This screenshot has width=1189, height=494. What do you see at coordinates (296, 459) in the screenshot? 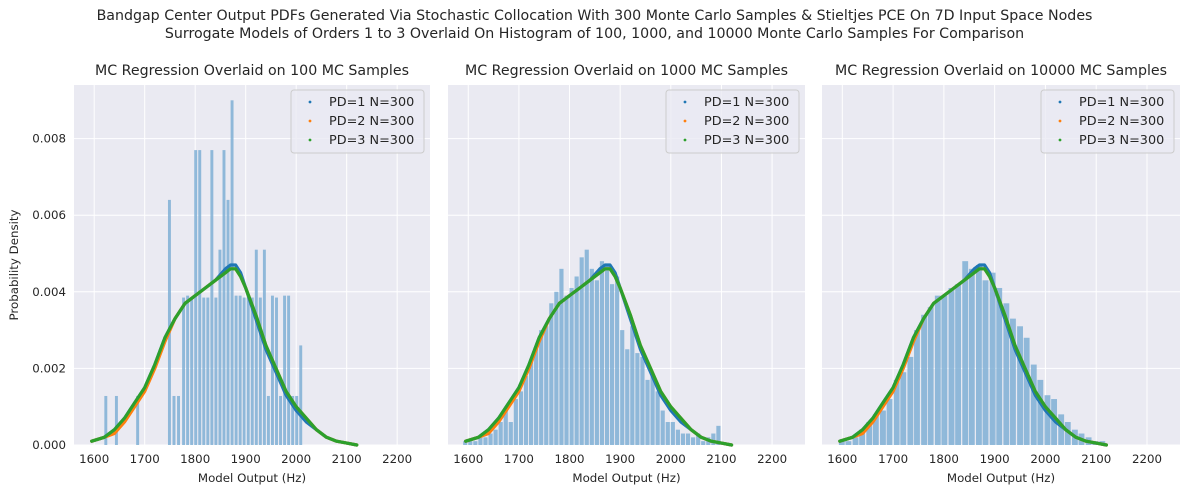
I see `x-tick-label: 2000` at bounding box center [296, 459].